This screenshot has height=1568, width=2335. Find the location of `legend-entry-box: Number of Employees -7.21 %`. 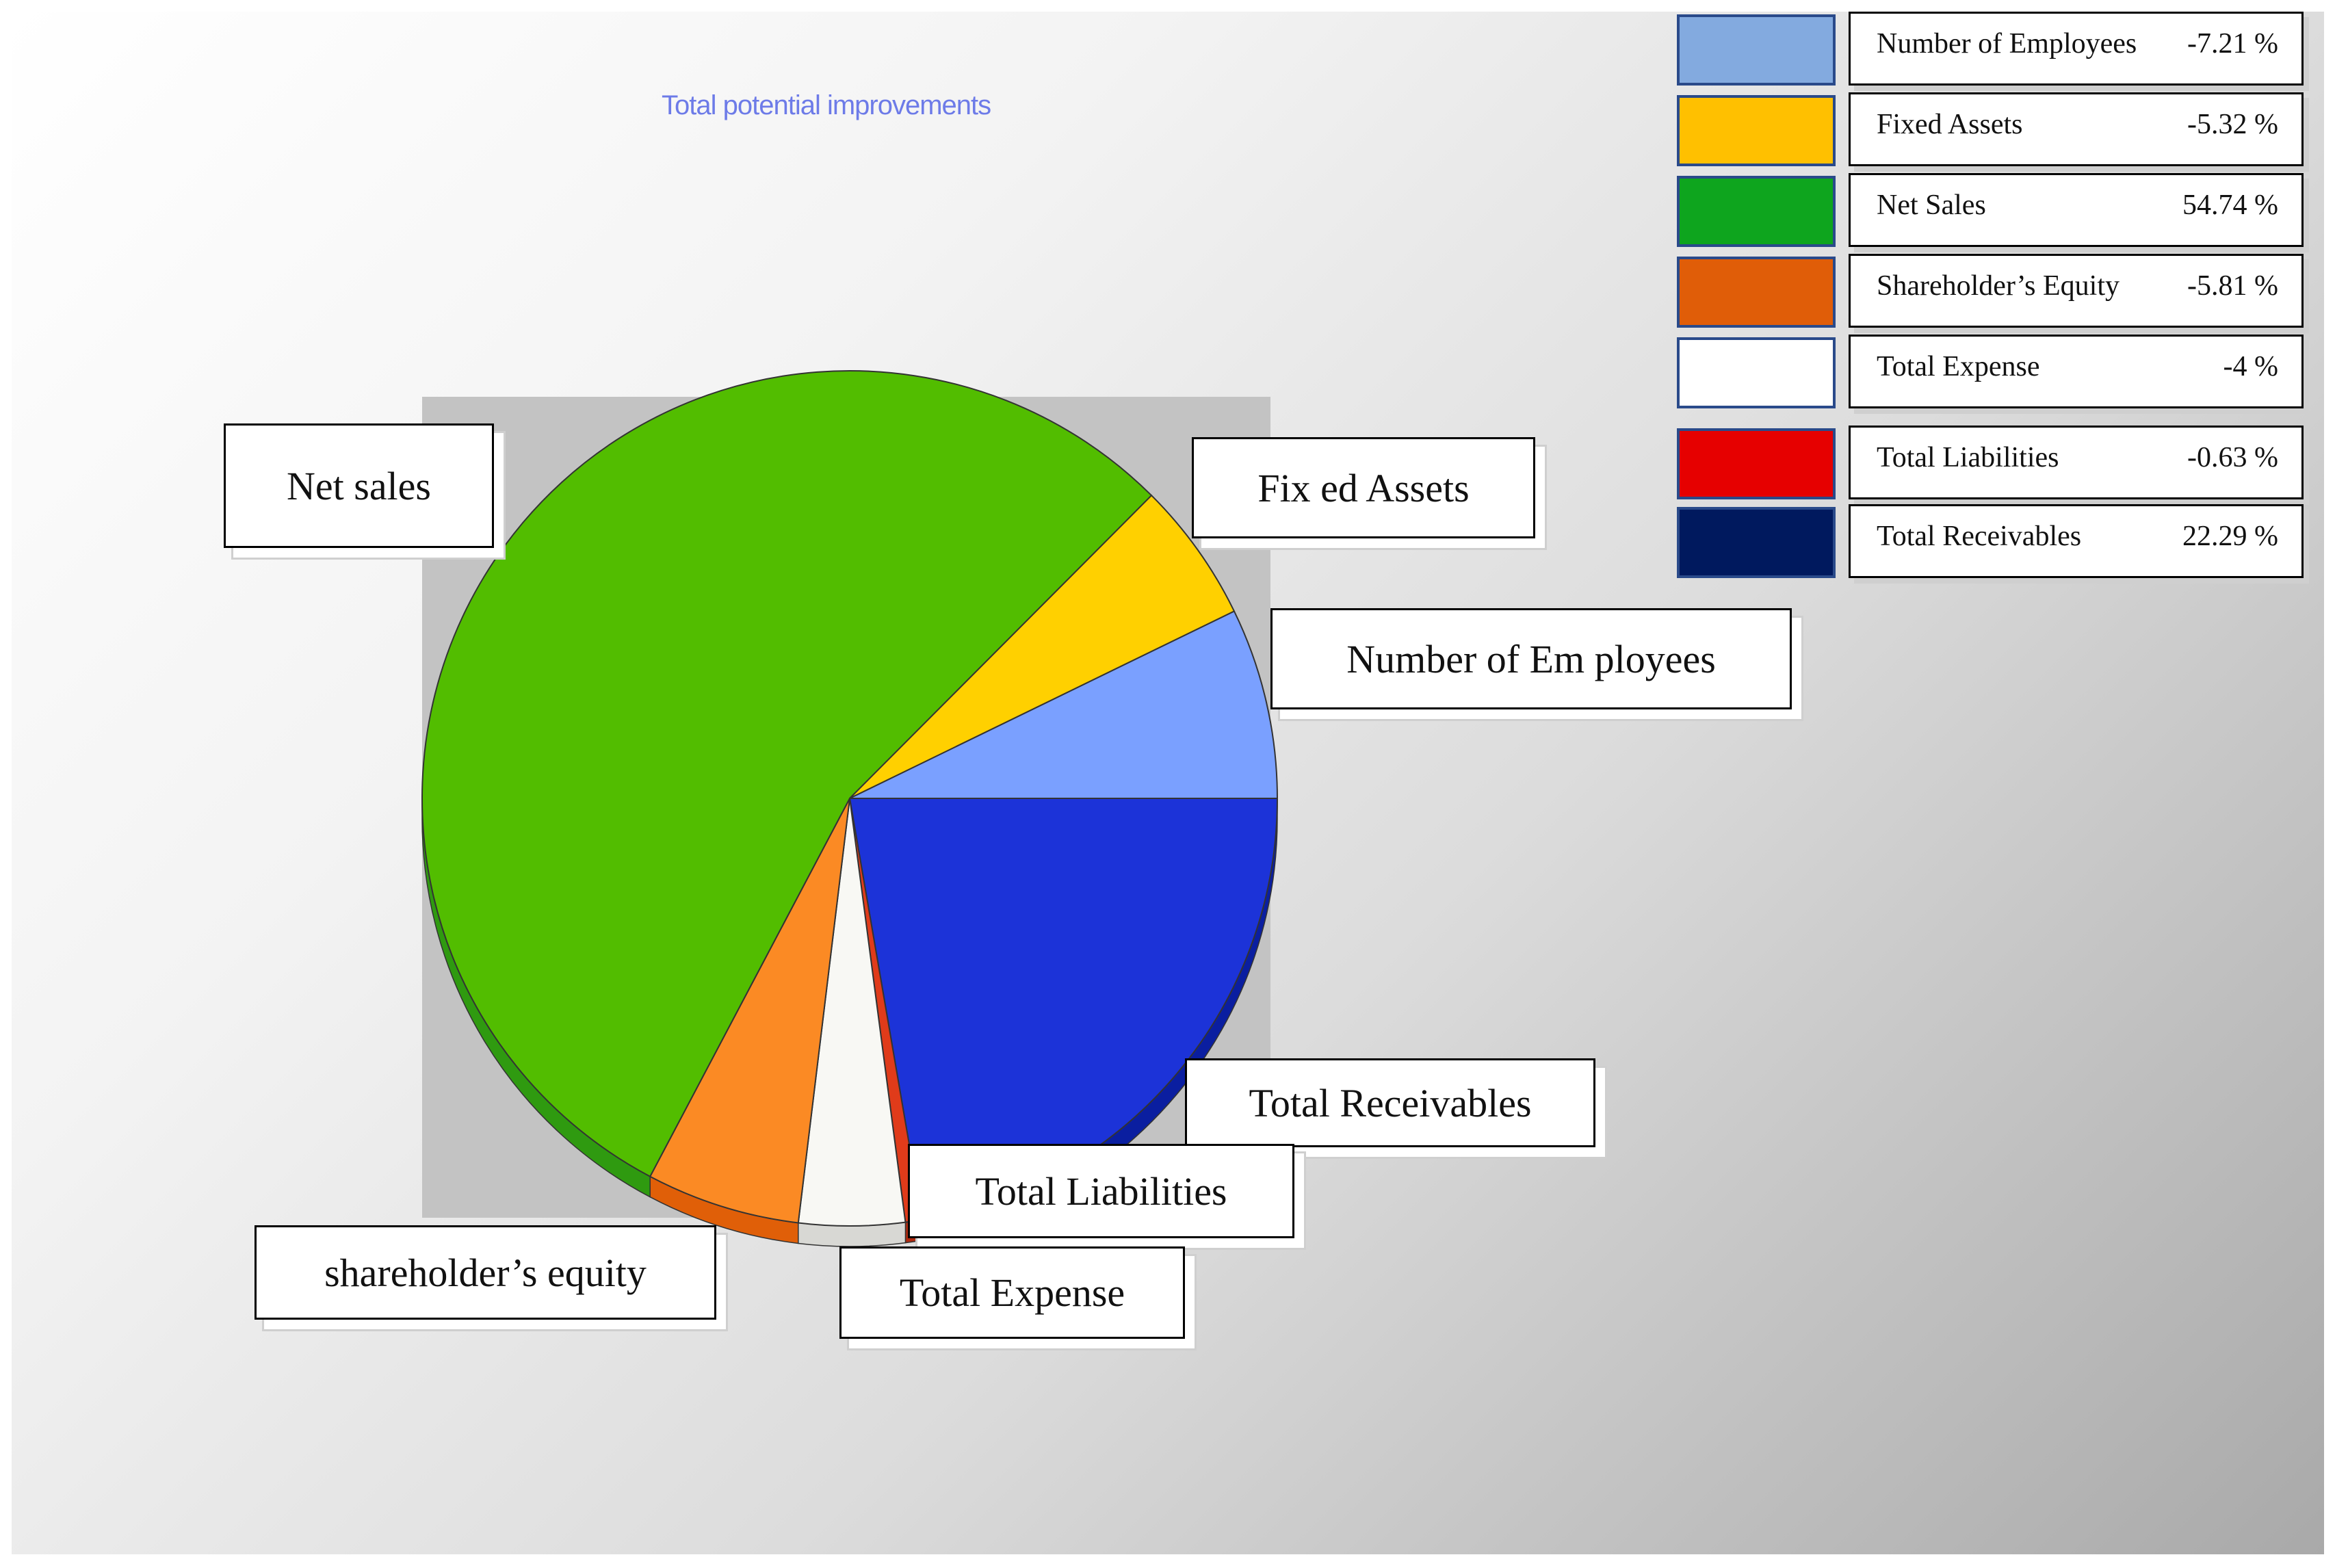

legend-entry-box: Number of Employees -7.21 % is located at coordinates (2076, 49).